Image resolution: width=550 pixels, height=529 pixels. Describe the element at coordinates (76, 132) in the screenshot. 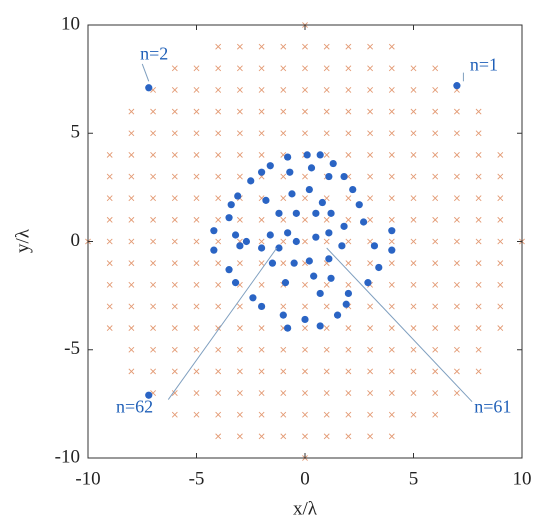

I see `y-tick-label: 5` at that location.